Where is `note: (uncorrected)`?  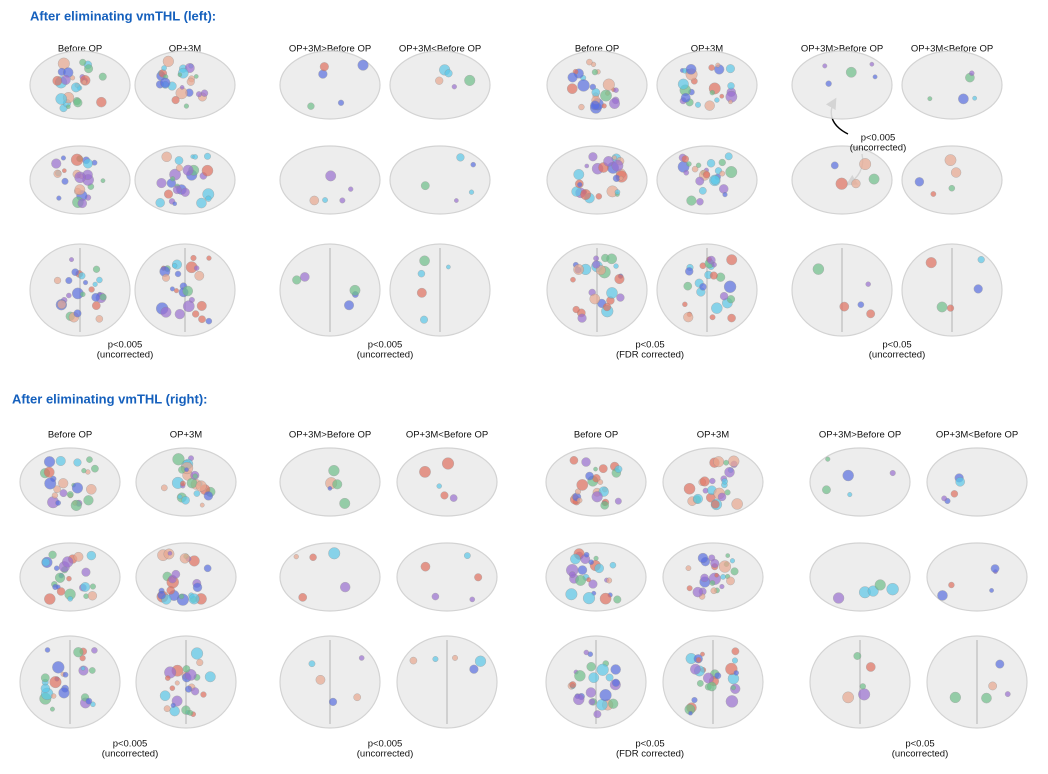 note: (uncorrected) is located at coordinates (897, 355).